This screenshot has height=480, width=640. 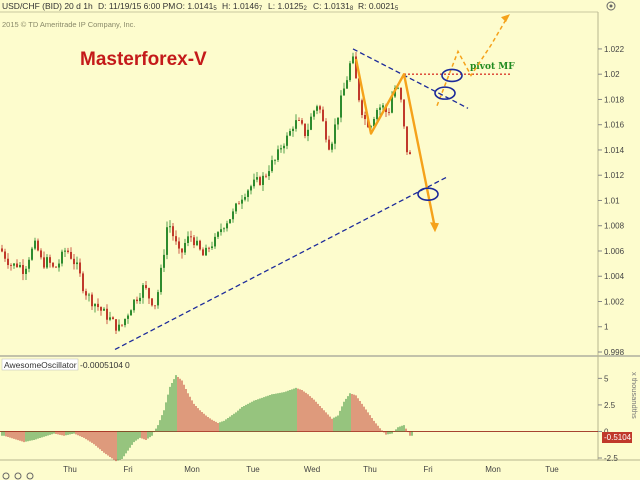 What do you see at coordinates (618, 437) in the screenshot?
I see `oscillator-badge-text: -0.5104` at bounding box center [618, 437].